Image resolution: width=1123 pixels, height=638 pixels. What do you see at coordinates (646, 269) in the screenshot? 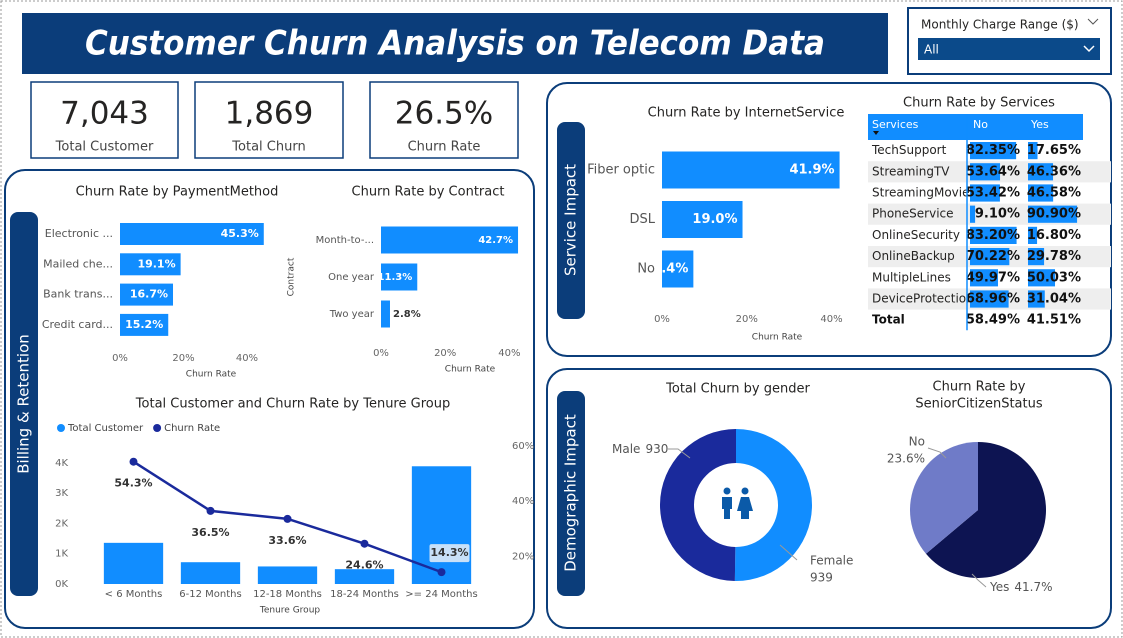
I see `category-label: No` at bounding box center [646, 269].